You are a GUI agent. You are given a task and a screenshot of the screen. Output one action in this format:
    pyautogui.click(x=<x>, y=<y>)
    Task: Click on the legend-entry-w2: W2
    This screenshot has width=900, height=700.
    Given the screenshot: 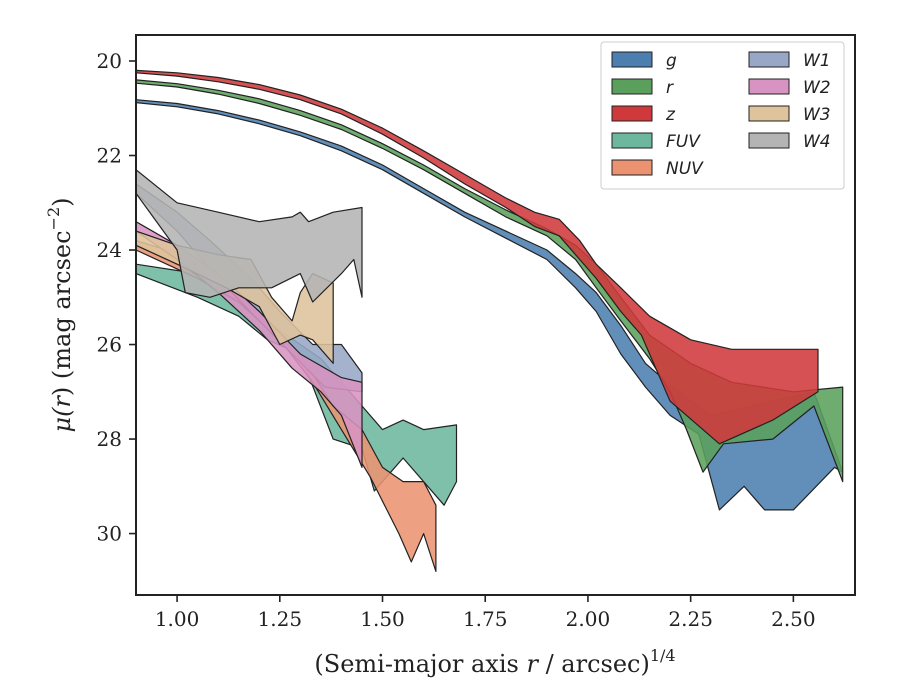 What is the action you would take?
    pyautogui.click(x=789, y=88)
    